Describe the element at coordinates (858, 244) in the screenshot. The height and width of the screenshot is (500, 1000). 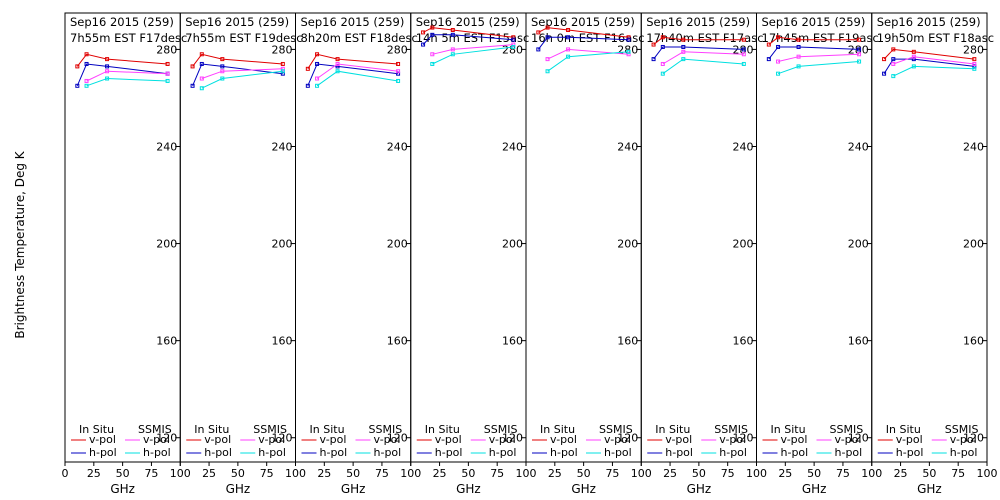
I see `y-tick-label: 200` at that location.